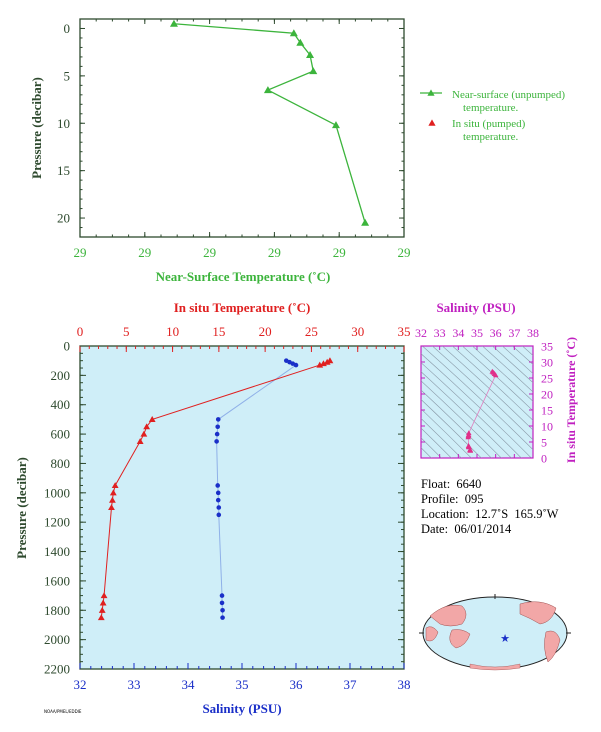 The height and width of the screenshot is (732, 601). What do you see at coordinates (67, 28) in the screenshot?
I see `top-y-tick-label: 0` at bounding box center [67, 28].